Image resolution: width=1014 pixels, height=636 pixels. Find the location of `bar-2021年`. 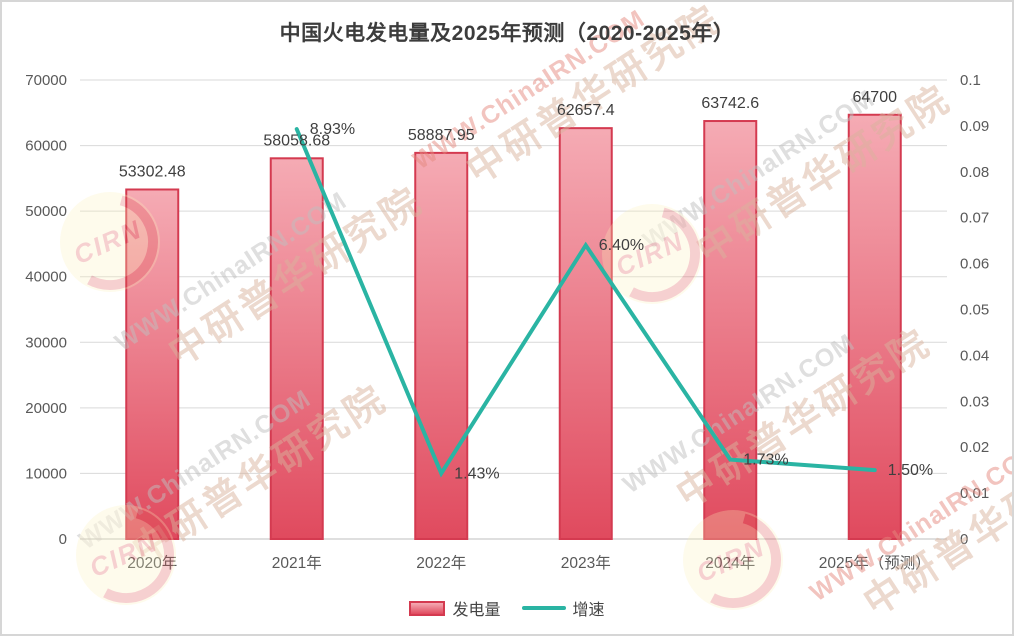

bar-2021年 is located at coordinates (296, 348).